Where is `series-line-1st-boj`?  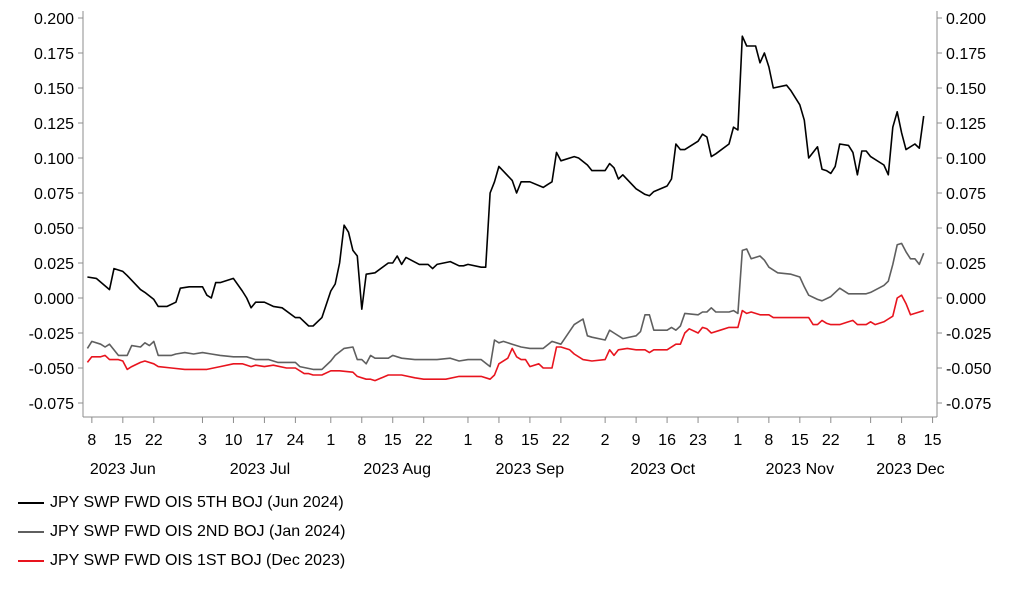
series-line-1st-boj is located at coordinates (505, 338).